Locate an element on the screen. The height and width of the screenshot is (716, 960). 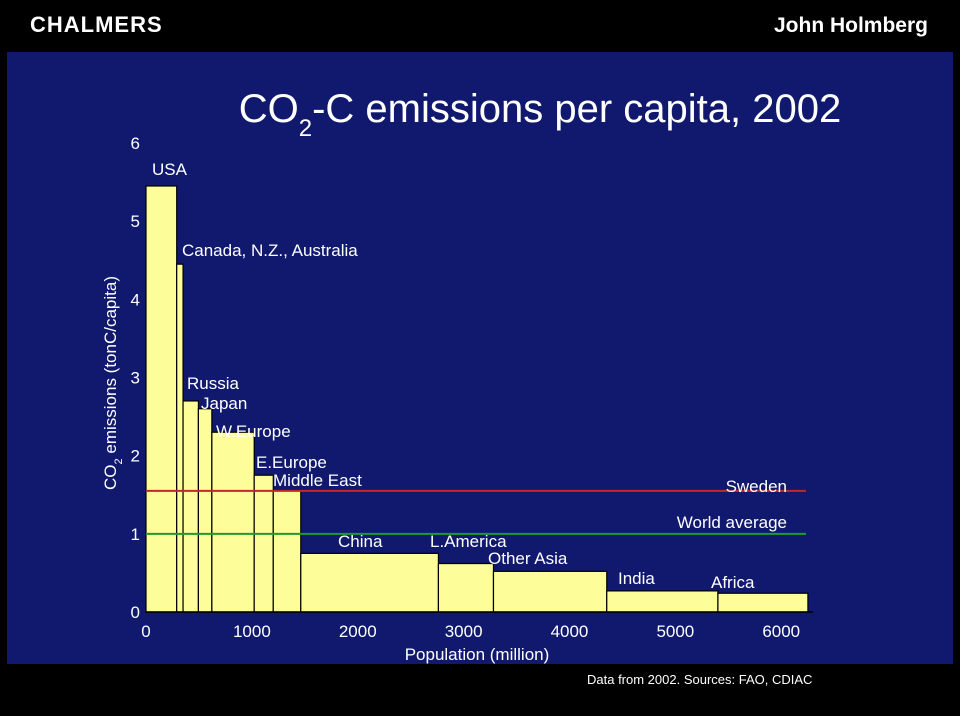
bar-other-asia is located at coordinates (550, 591).